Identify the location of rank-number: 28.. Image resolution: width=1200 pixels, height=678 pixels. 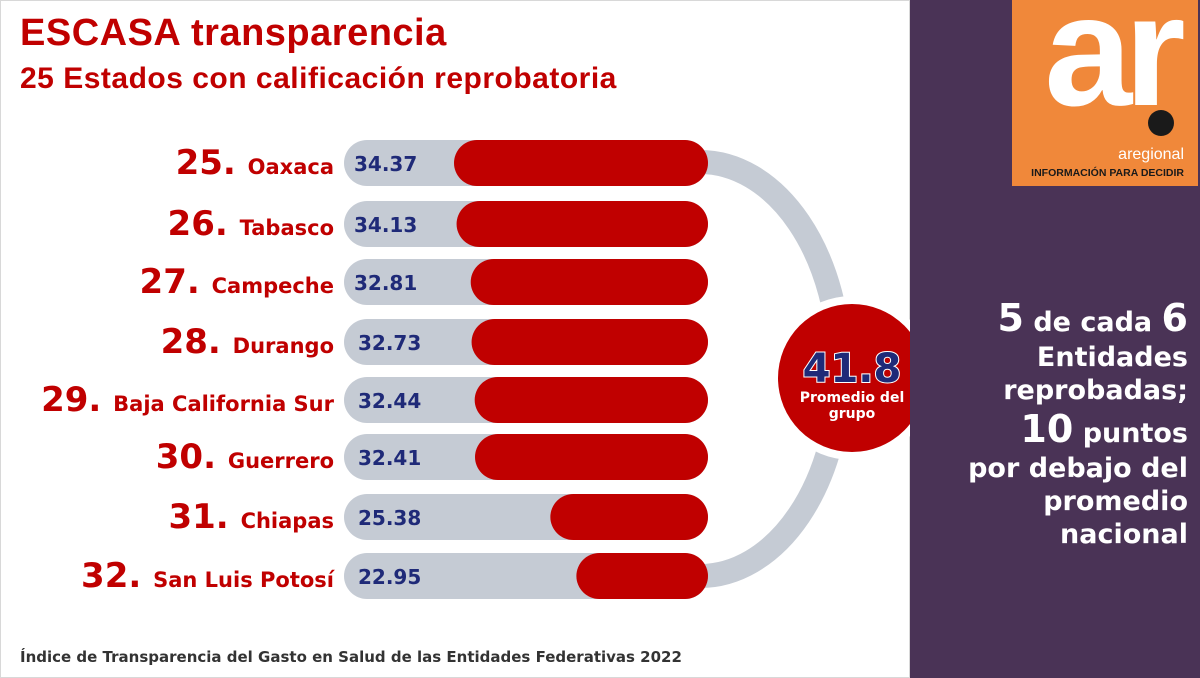
(197, 342).